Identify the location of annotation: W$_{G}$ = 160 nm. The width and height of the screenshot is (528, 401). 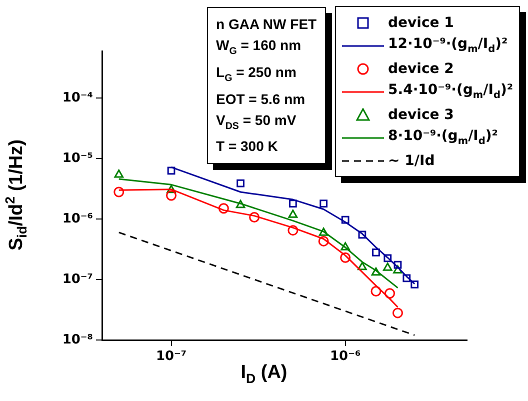
(259, 47).